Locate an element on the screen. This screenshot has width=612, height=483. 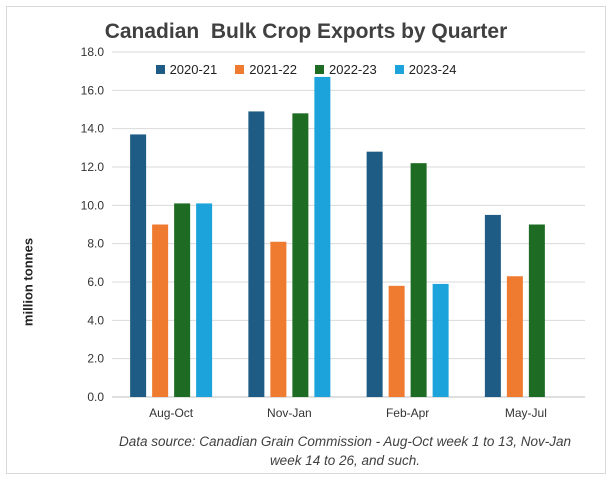
y-tick-label: 4.0 is located at coordinates (95, 320).